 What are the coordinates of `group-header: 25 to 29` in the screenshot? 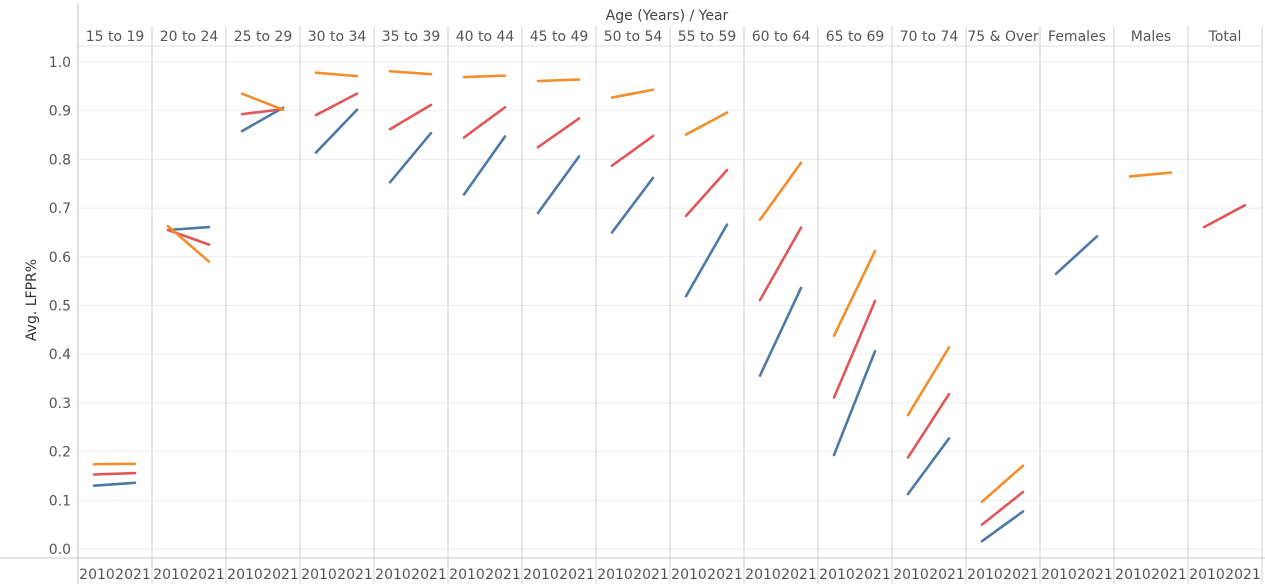 It's located at (263, 37).